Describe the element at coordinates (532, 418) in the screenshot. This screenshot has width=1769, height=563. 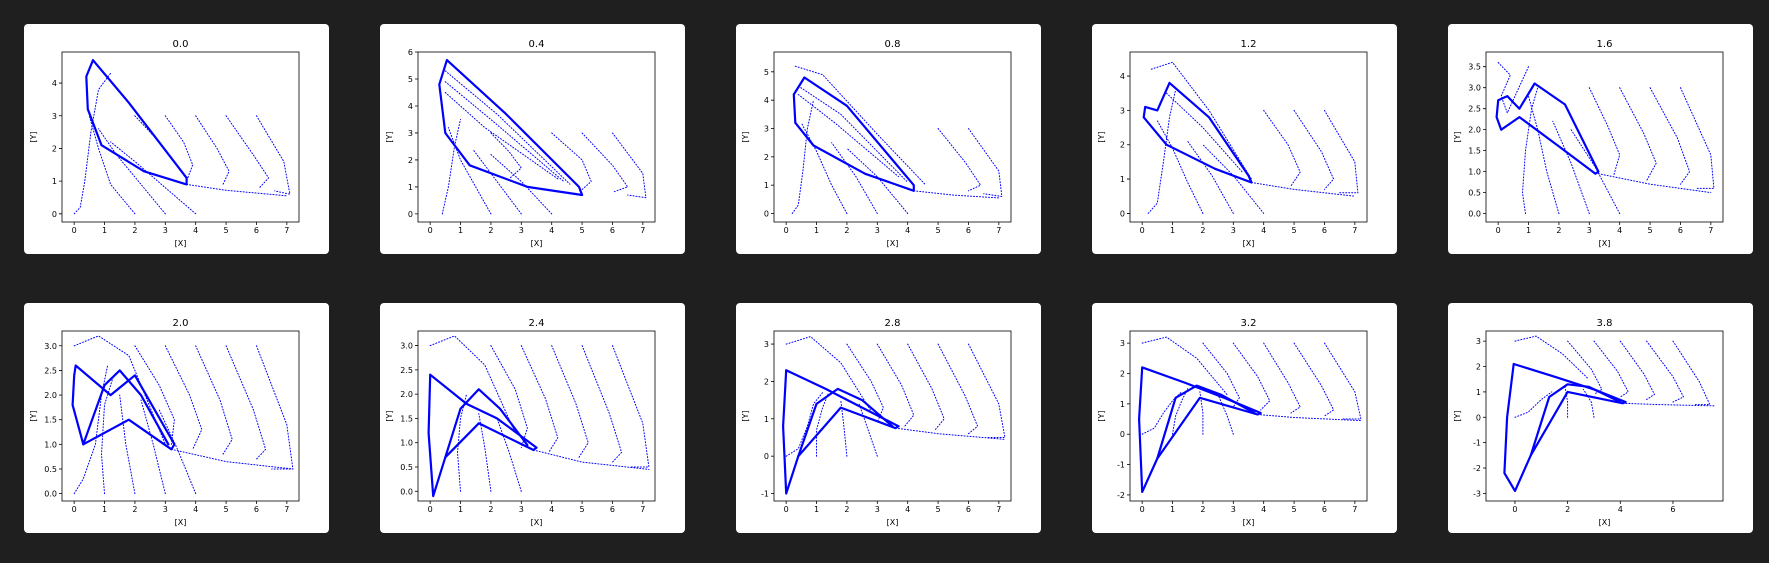
I see `chart-panel: 2.4 0 1 2 3 4 5 6 7 0.0 0.5 1.0 1.5 2.0 2.5 3.0 [X] [Y]` at that location.